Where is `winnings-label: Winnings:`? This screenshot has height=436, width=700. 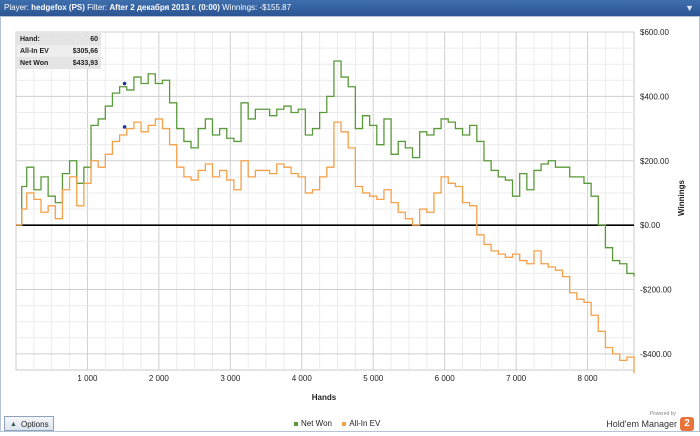 winnings-label: Winnings: is located at coordinates (240, 7).